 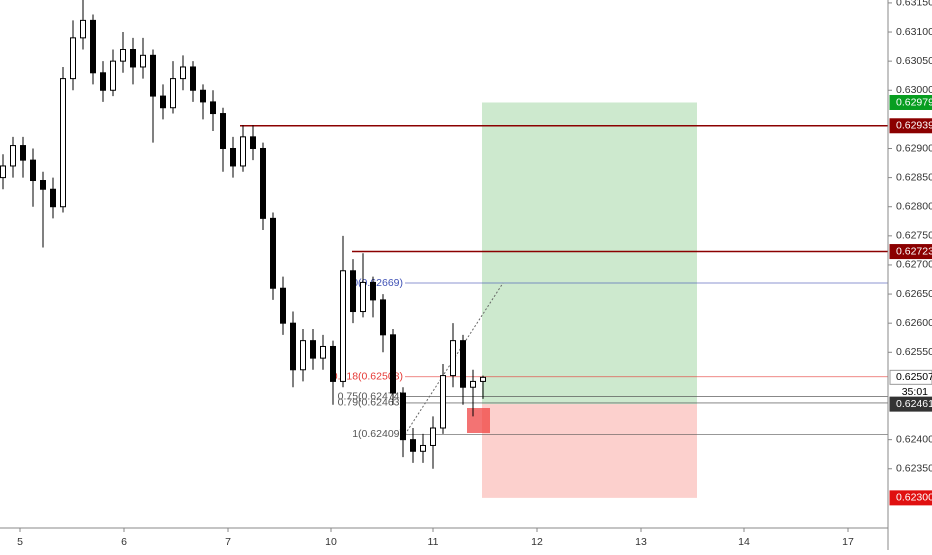 What do you see at coordinates (914, 4) in the screenshot?
I see `y-tick-label: 0.63150` at bounding box center [914, 4].